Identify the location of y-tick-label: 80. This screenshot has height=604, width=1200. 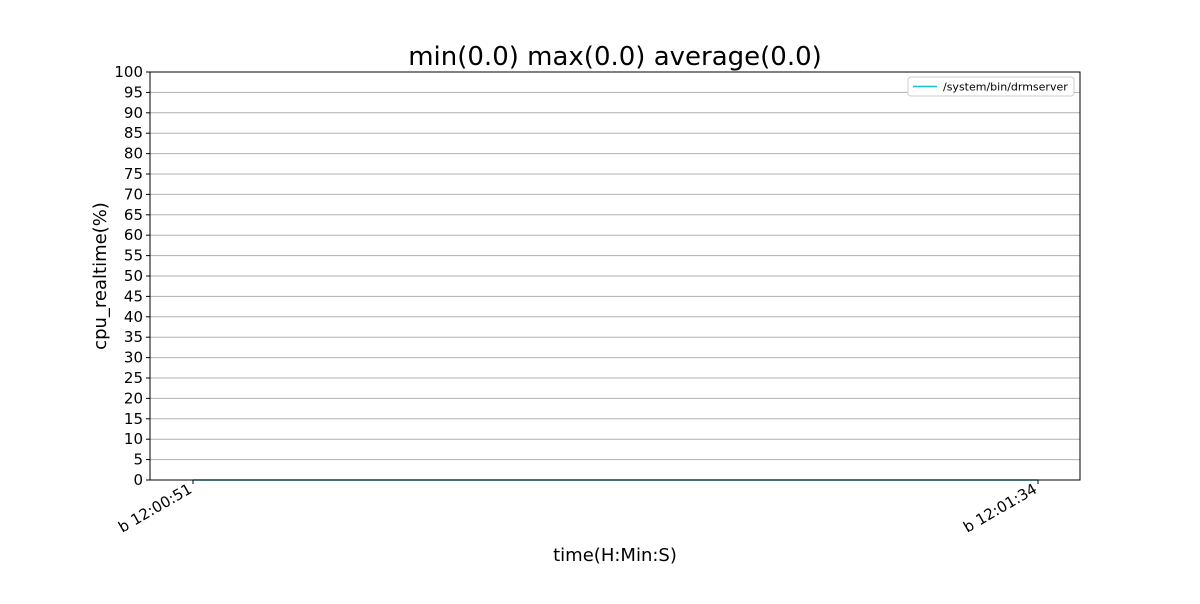
(133, 154).